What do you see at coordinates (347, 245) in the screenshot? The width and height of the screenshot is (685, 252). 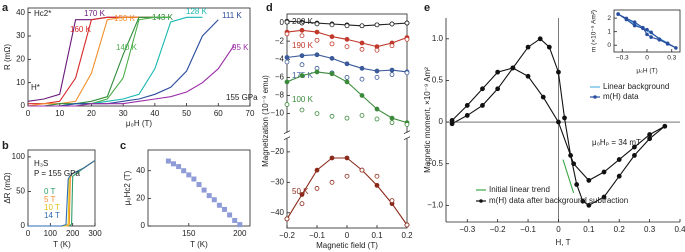 I see `x-axis-label: Magnetic field (T)` at bounding box center [347, 245].